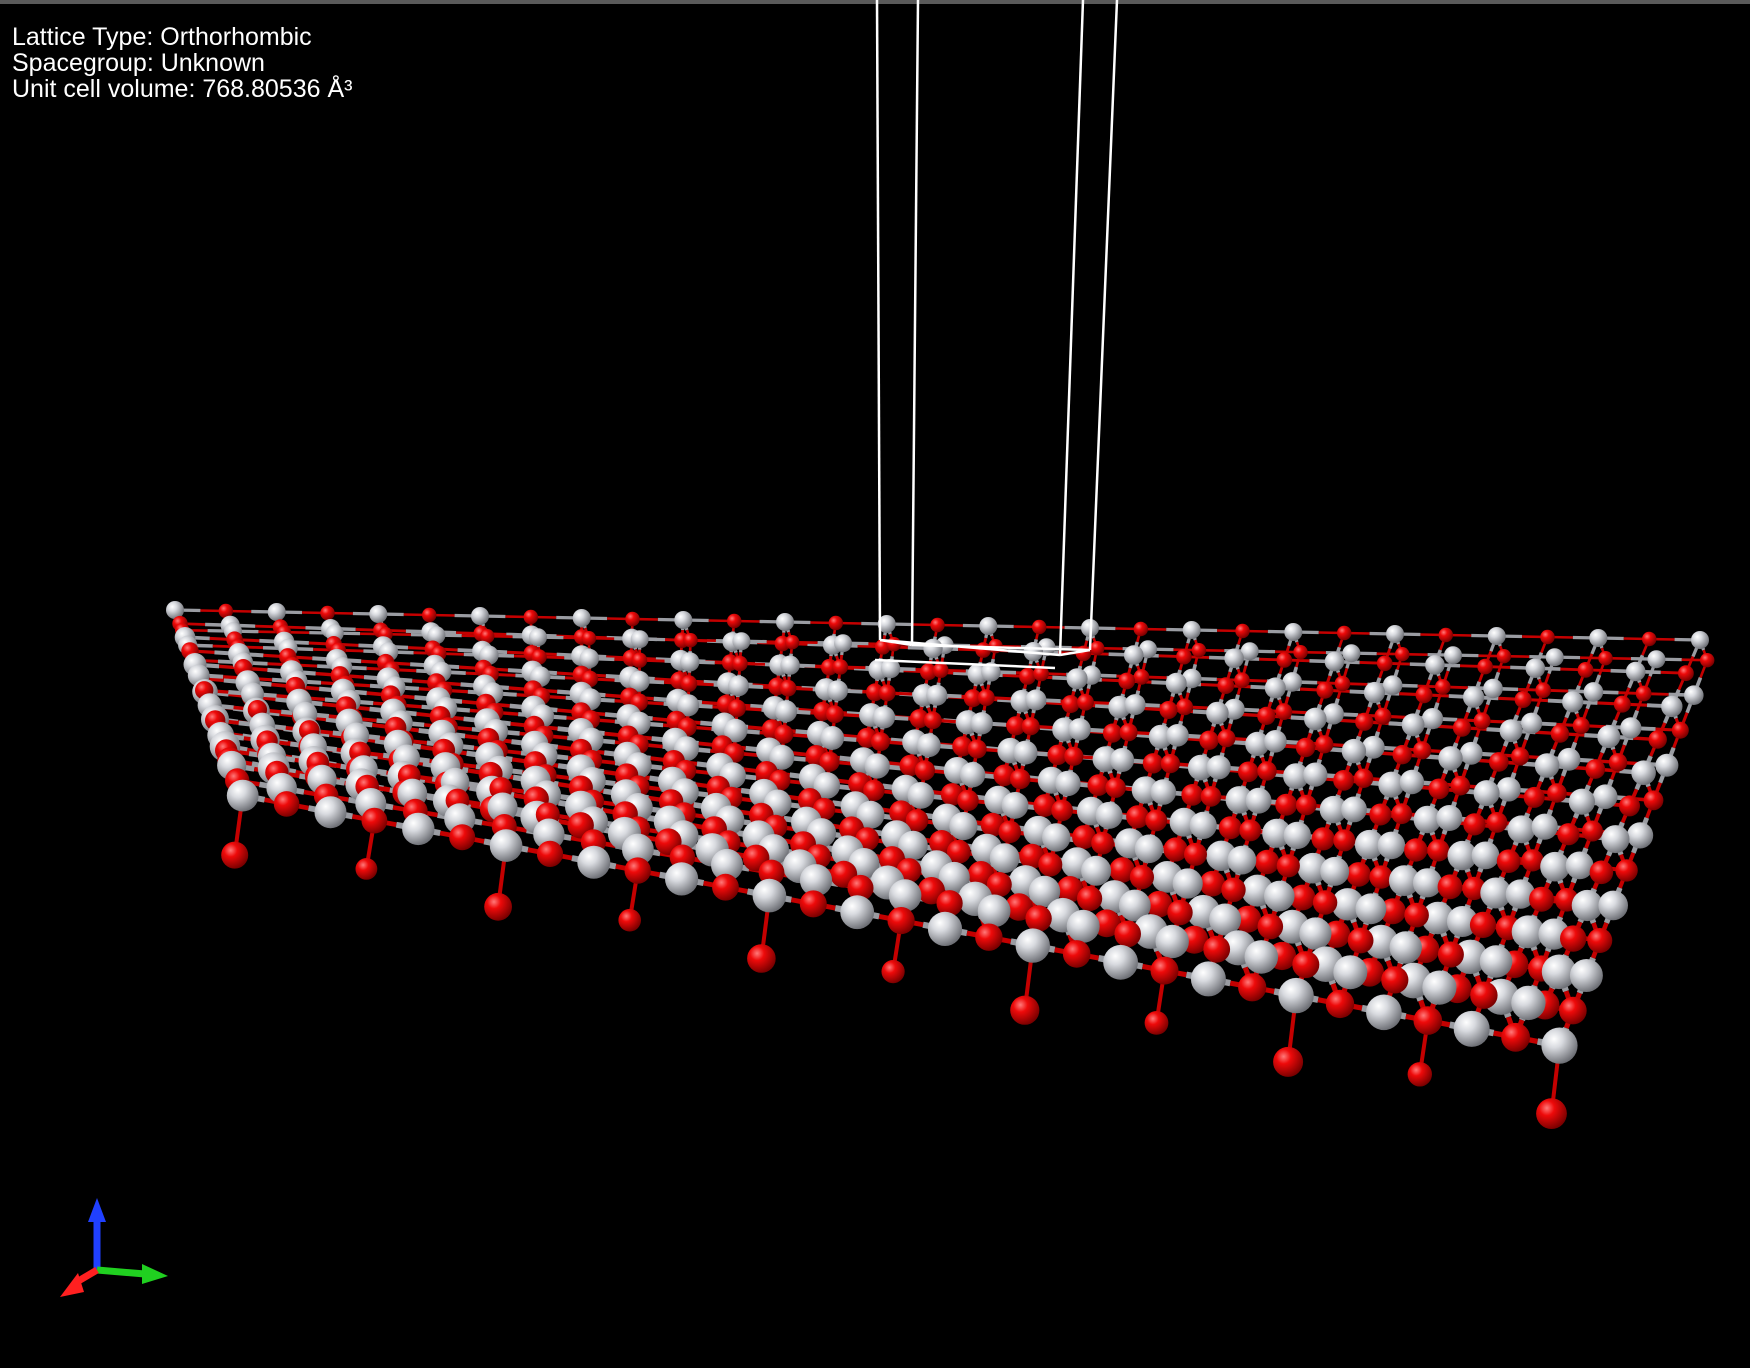  I want to click on y-axis-arrow, so click(155, 1274).